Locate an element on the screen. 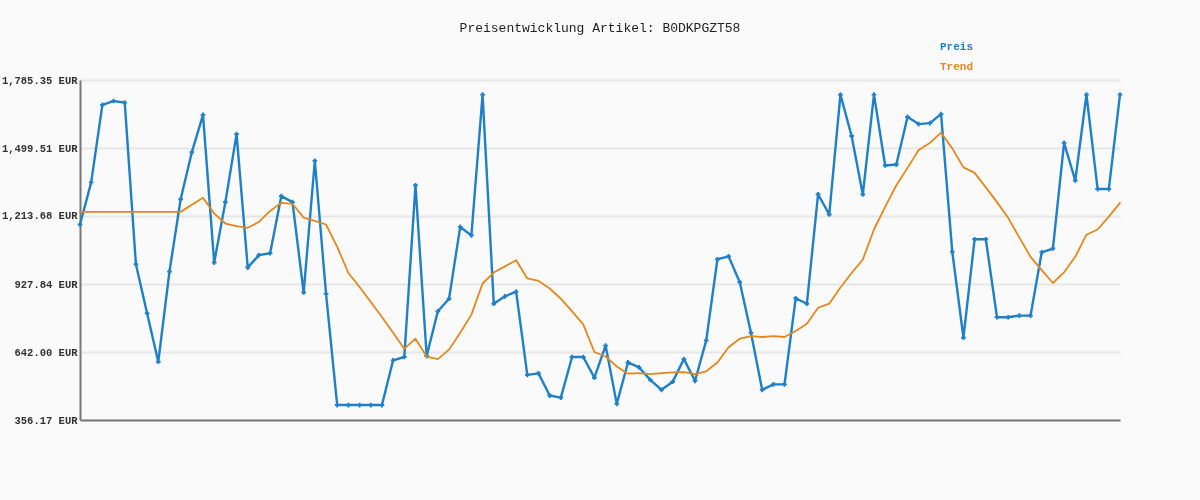 This screenshot has height=500, width=1200. text: Preis is located at coordinates (957, 47).